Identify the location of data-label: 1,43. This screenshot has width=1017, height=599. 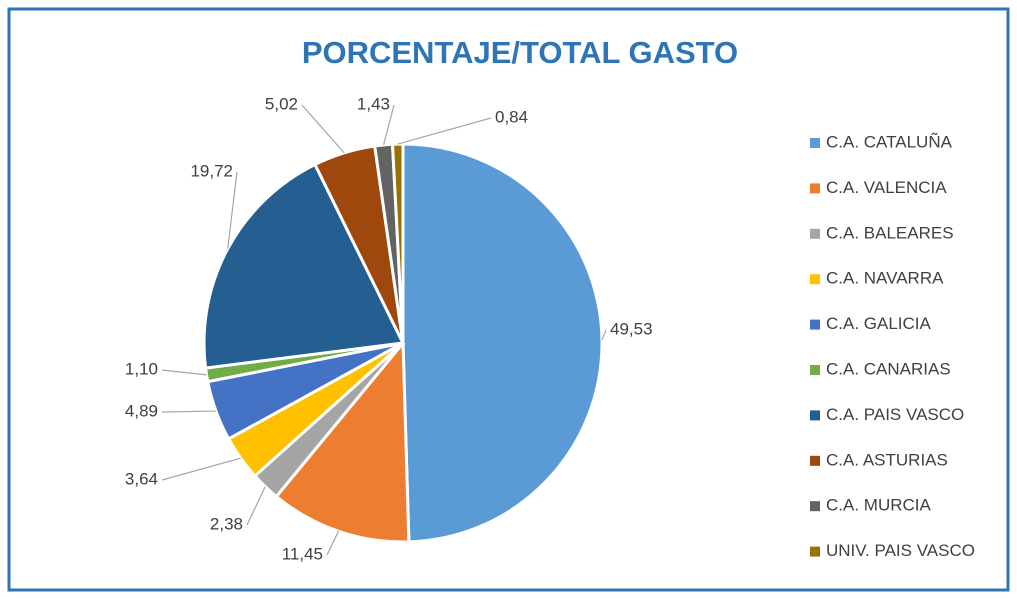
(373, 103).